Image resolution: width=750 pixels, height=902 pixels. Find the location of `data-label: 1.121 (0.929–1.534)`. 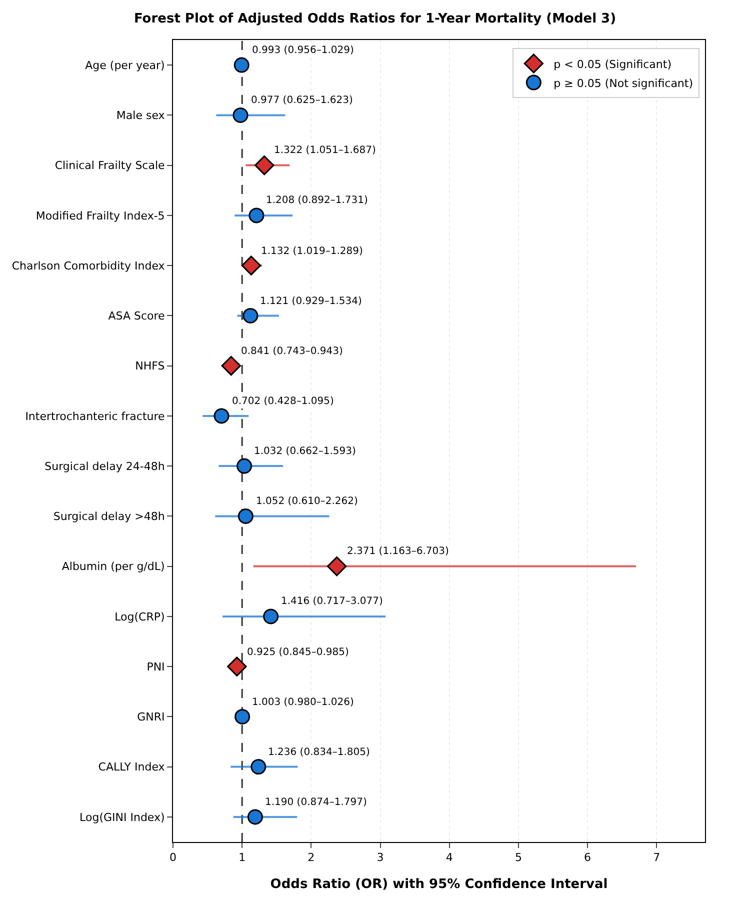

data-label: 1.121 (0.929–1.534) is located at coordinates (311, 301).